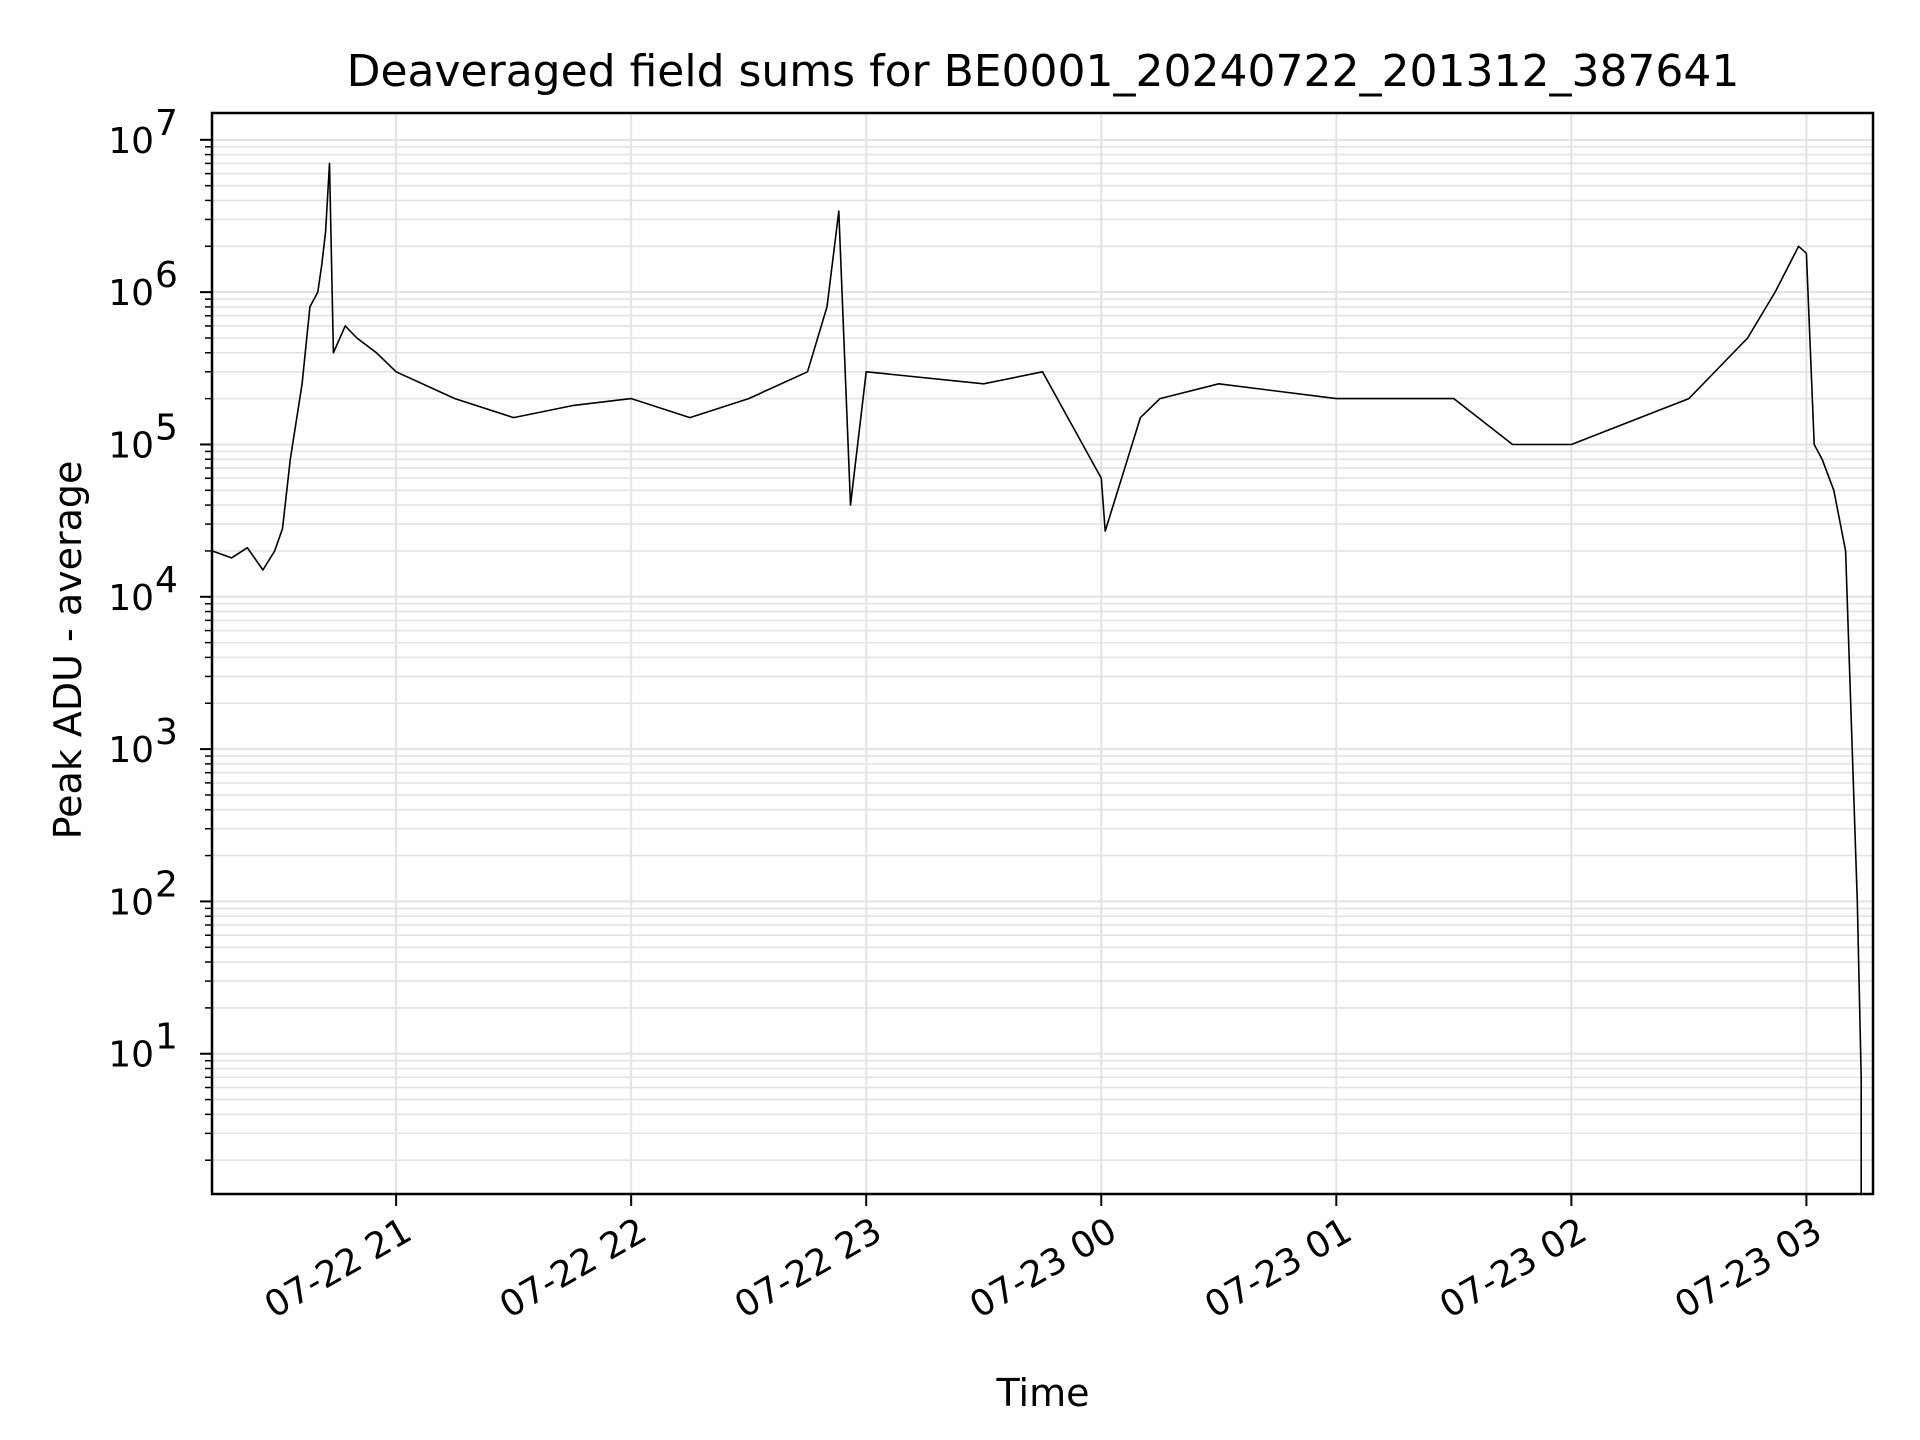  I want to click on y-tick-exponent: 4, so click(166, 580).